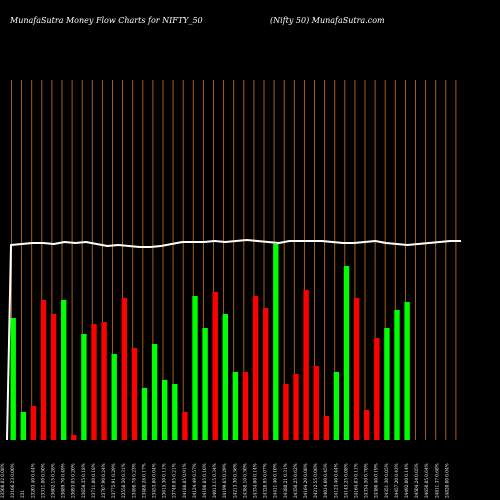  Describe the element at coordinates (32, 480) in the screenshot. I see `x-tick-label: 23203.40 0.44%` at that location.